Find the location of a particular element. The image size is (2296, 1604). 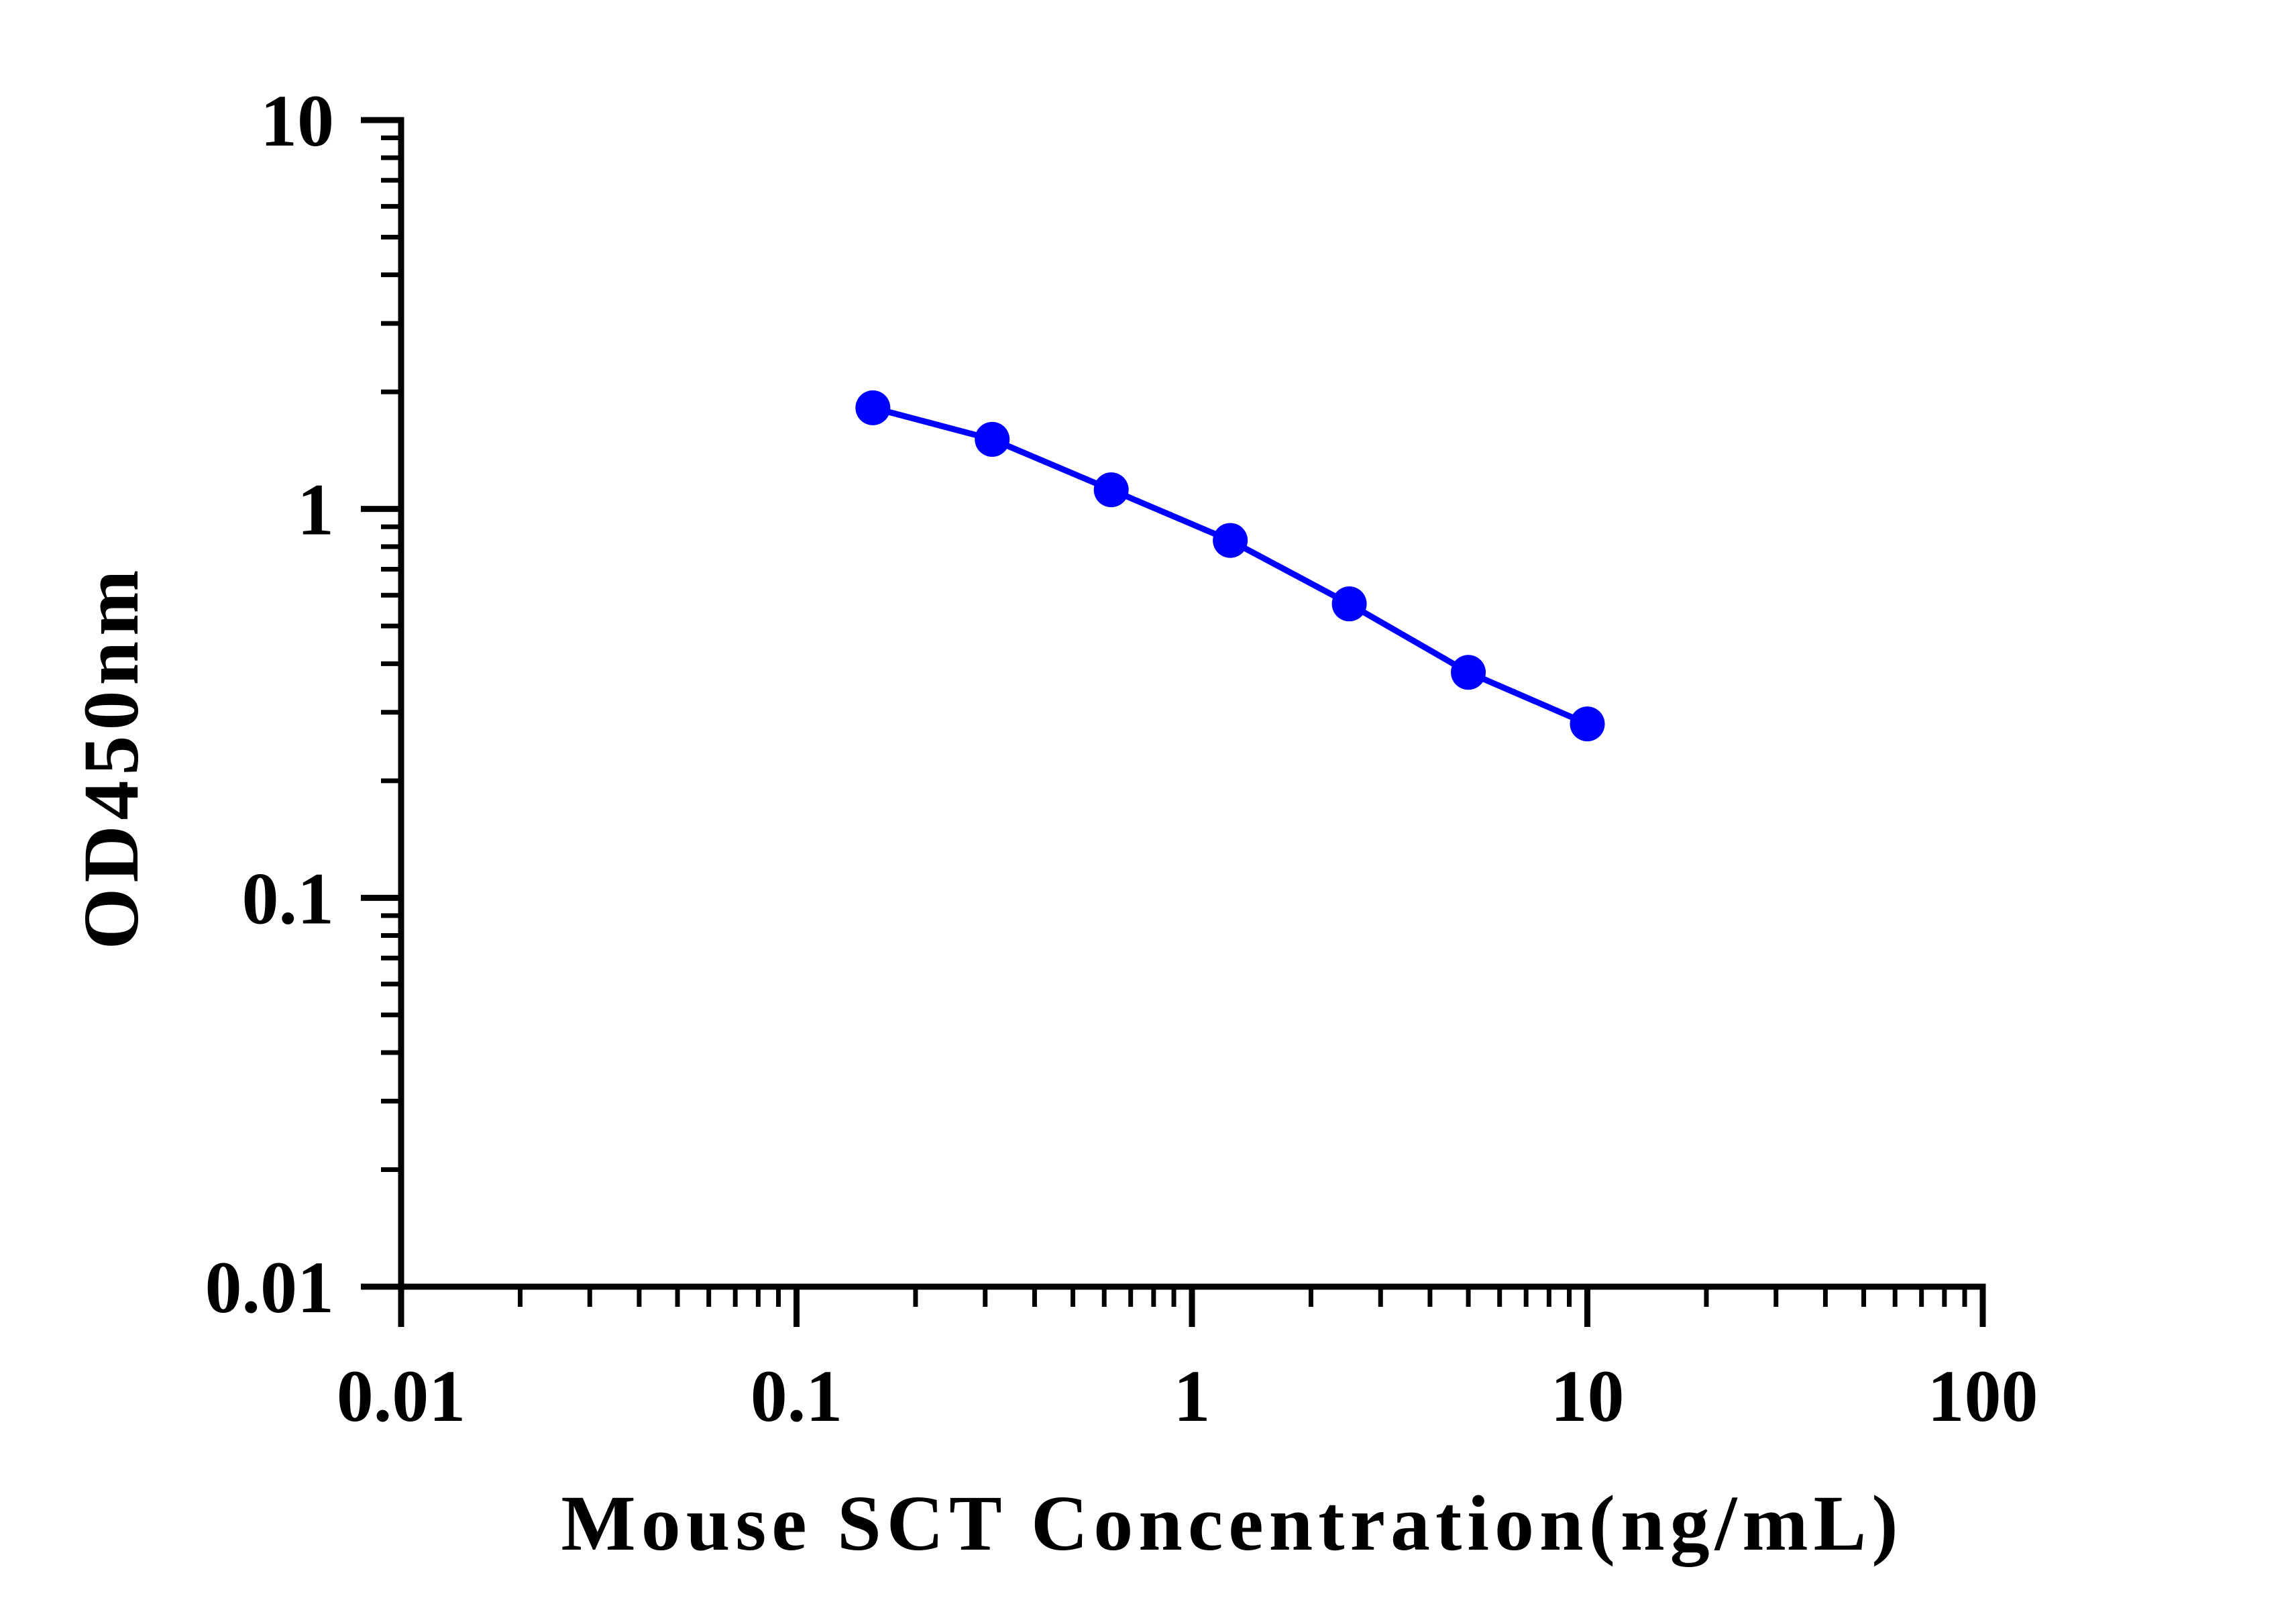

x-tick-label: 0.01 is located at coordinates (401, 1396).